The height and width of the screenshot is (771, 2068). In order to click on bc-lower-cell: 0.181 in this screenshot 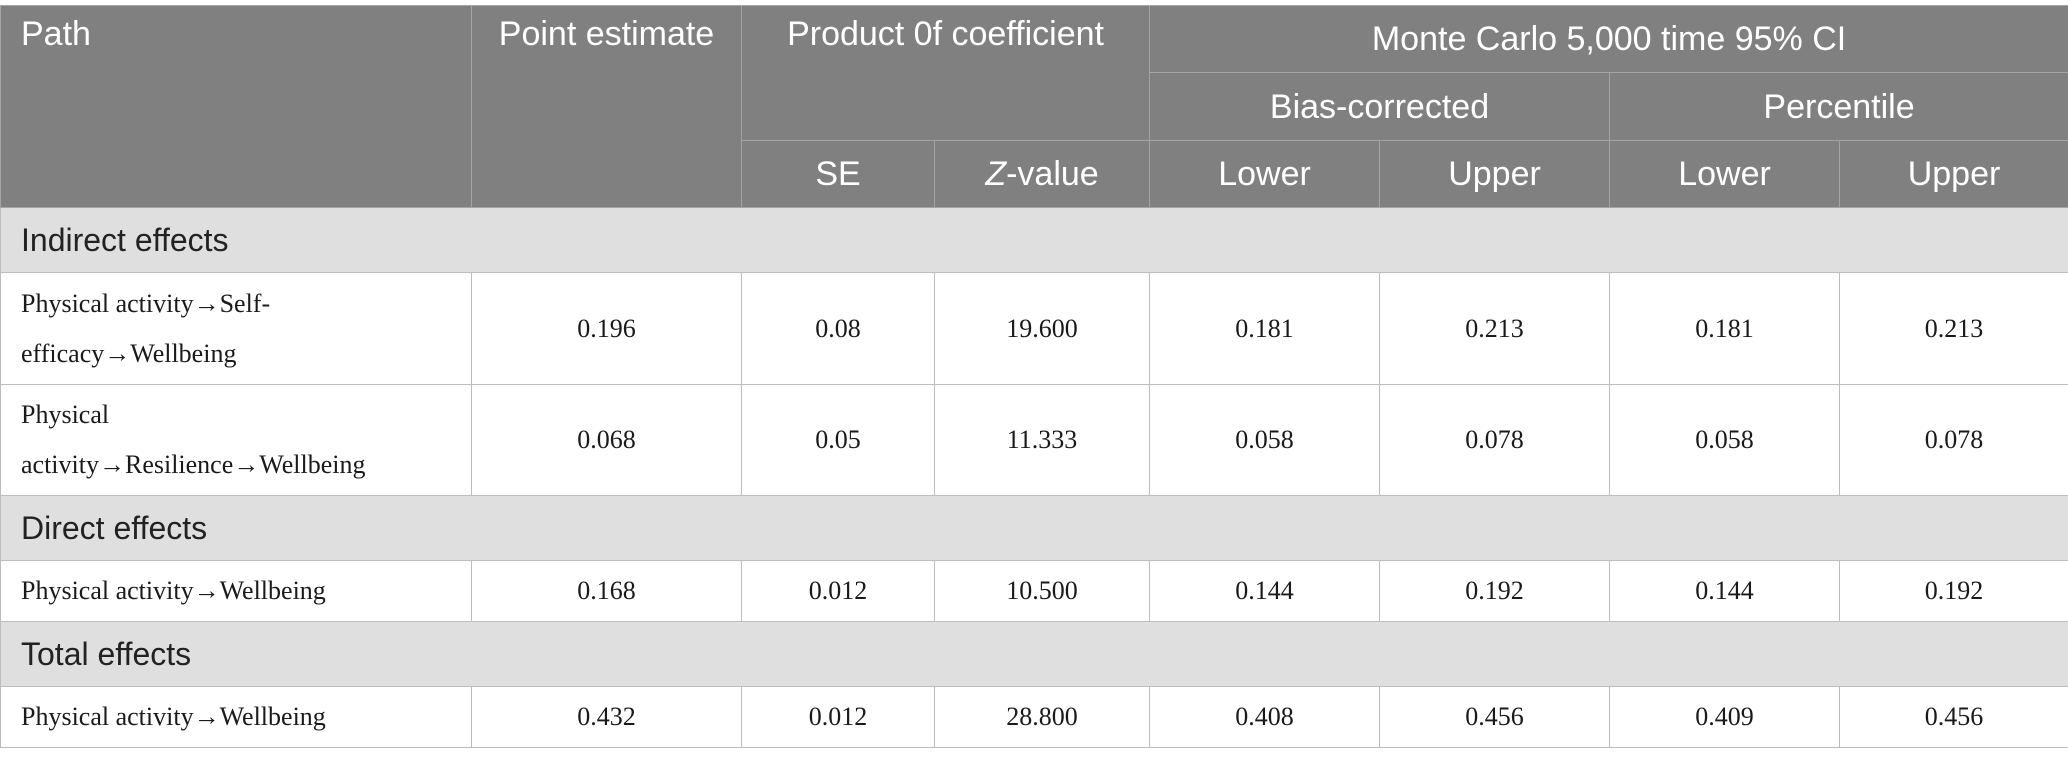, I will do `click(1265, 328)`.